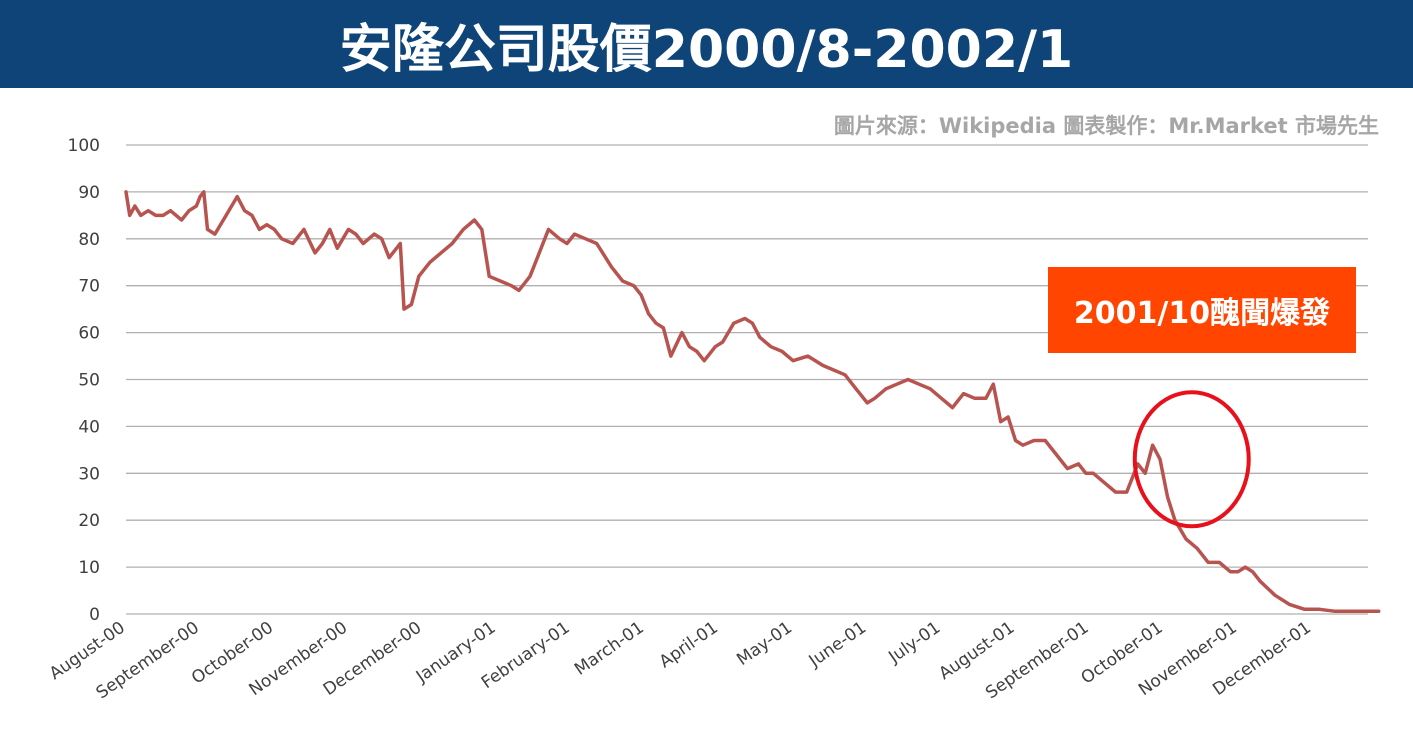  I want to click on y-tick-label-70: 70, so click(89, 287).